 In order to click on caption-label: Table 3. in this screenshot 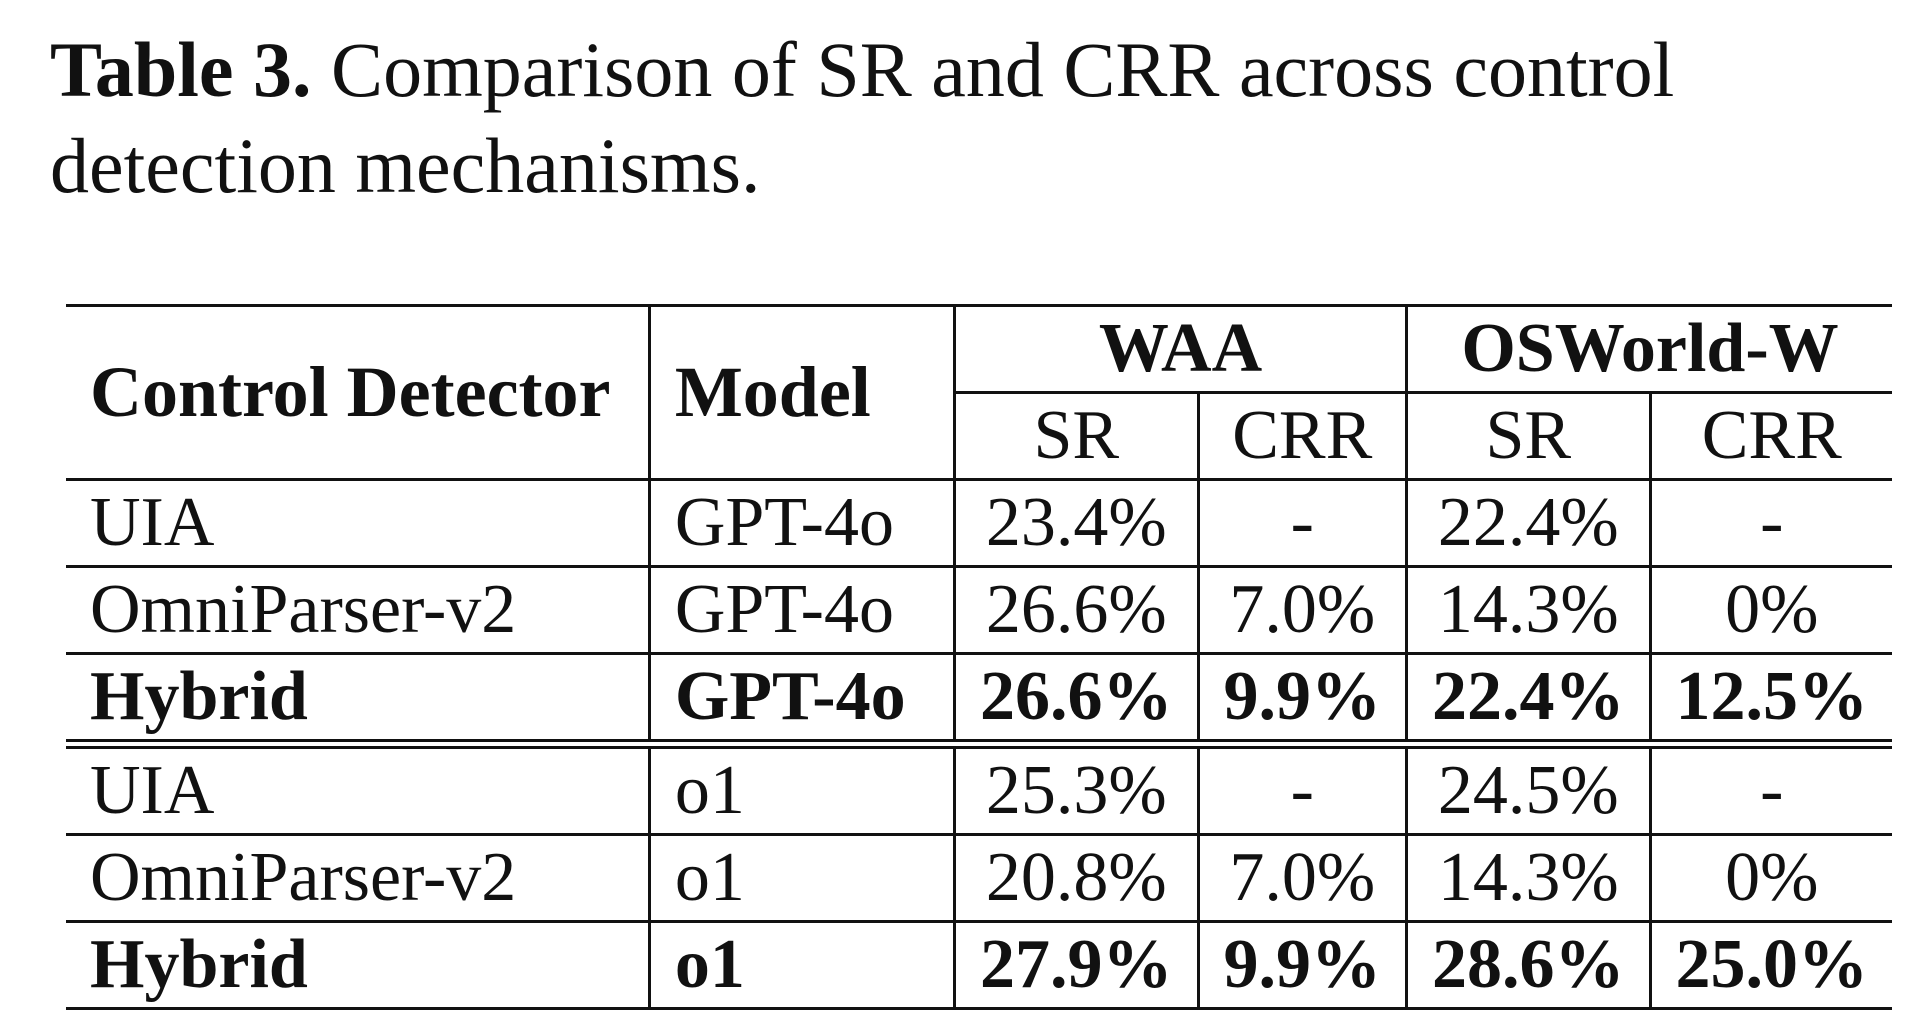, I will do `click(181, 69)`.